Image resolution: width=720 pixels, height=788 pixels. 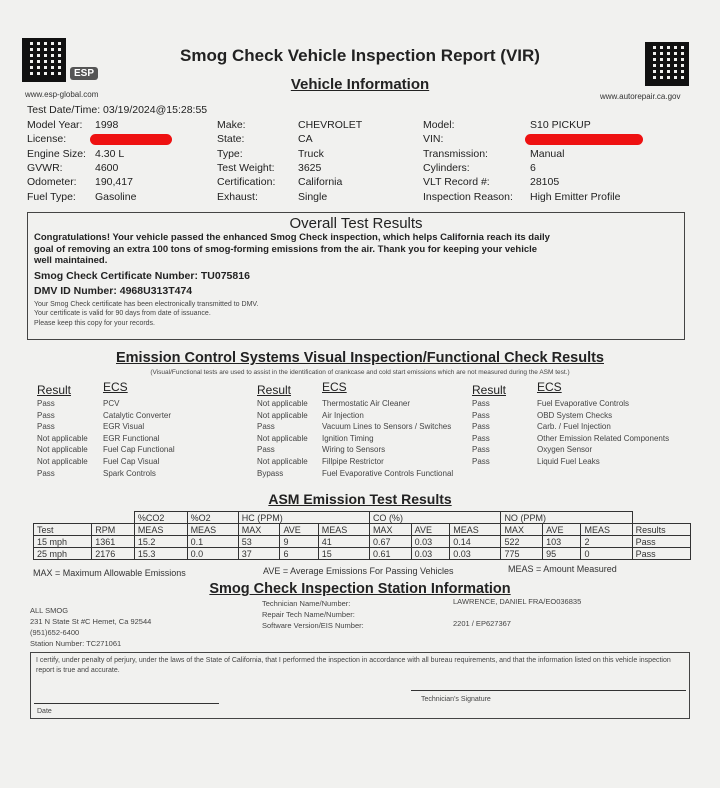 What do you see at coordinates (231, 125) in the screenshot?
I see `field-label: Make:` at bounding box center [231, 125].